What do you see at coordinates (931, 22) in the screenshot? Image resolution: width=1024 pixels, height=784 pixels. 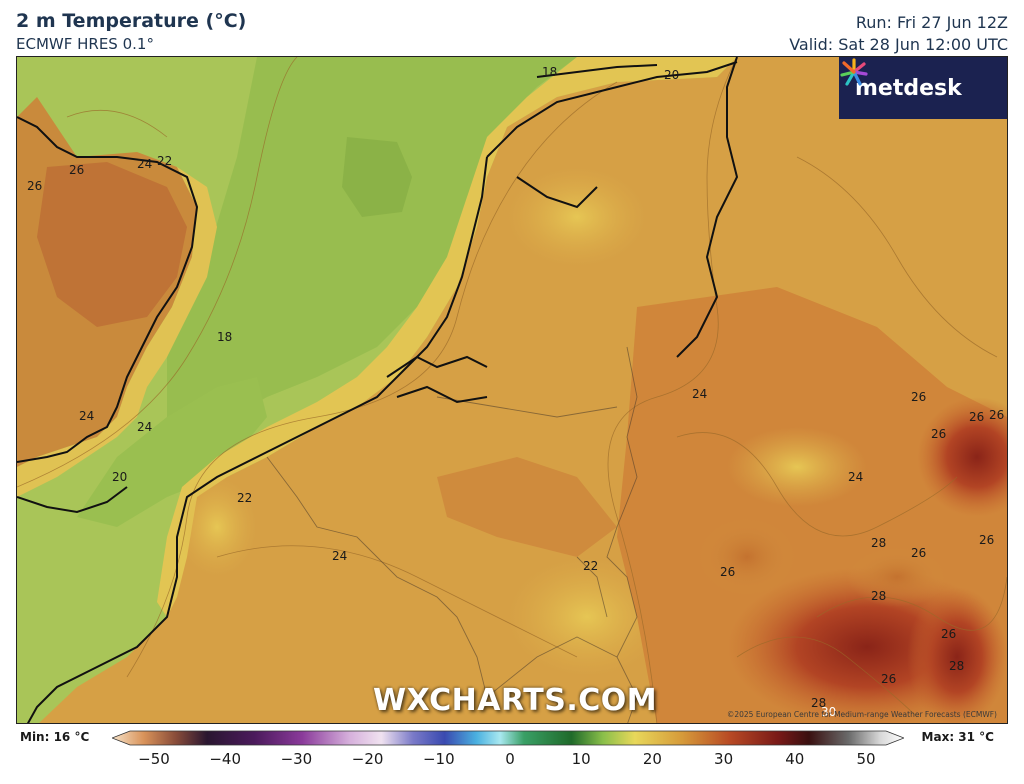 I see `run-time: Run: Fri 27 Jun 12Z` at bounding box center [931, 22].